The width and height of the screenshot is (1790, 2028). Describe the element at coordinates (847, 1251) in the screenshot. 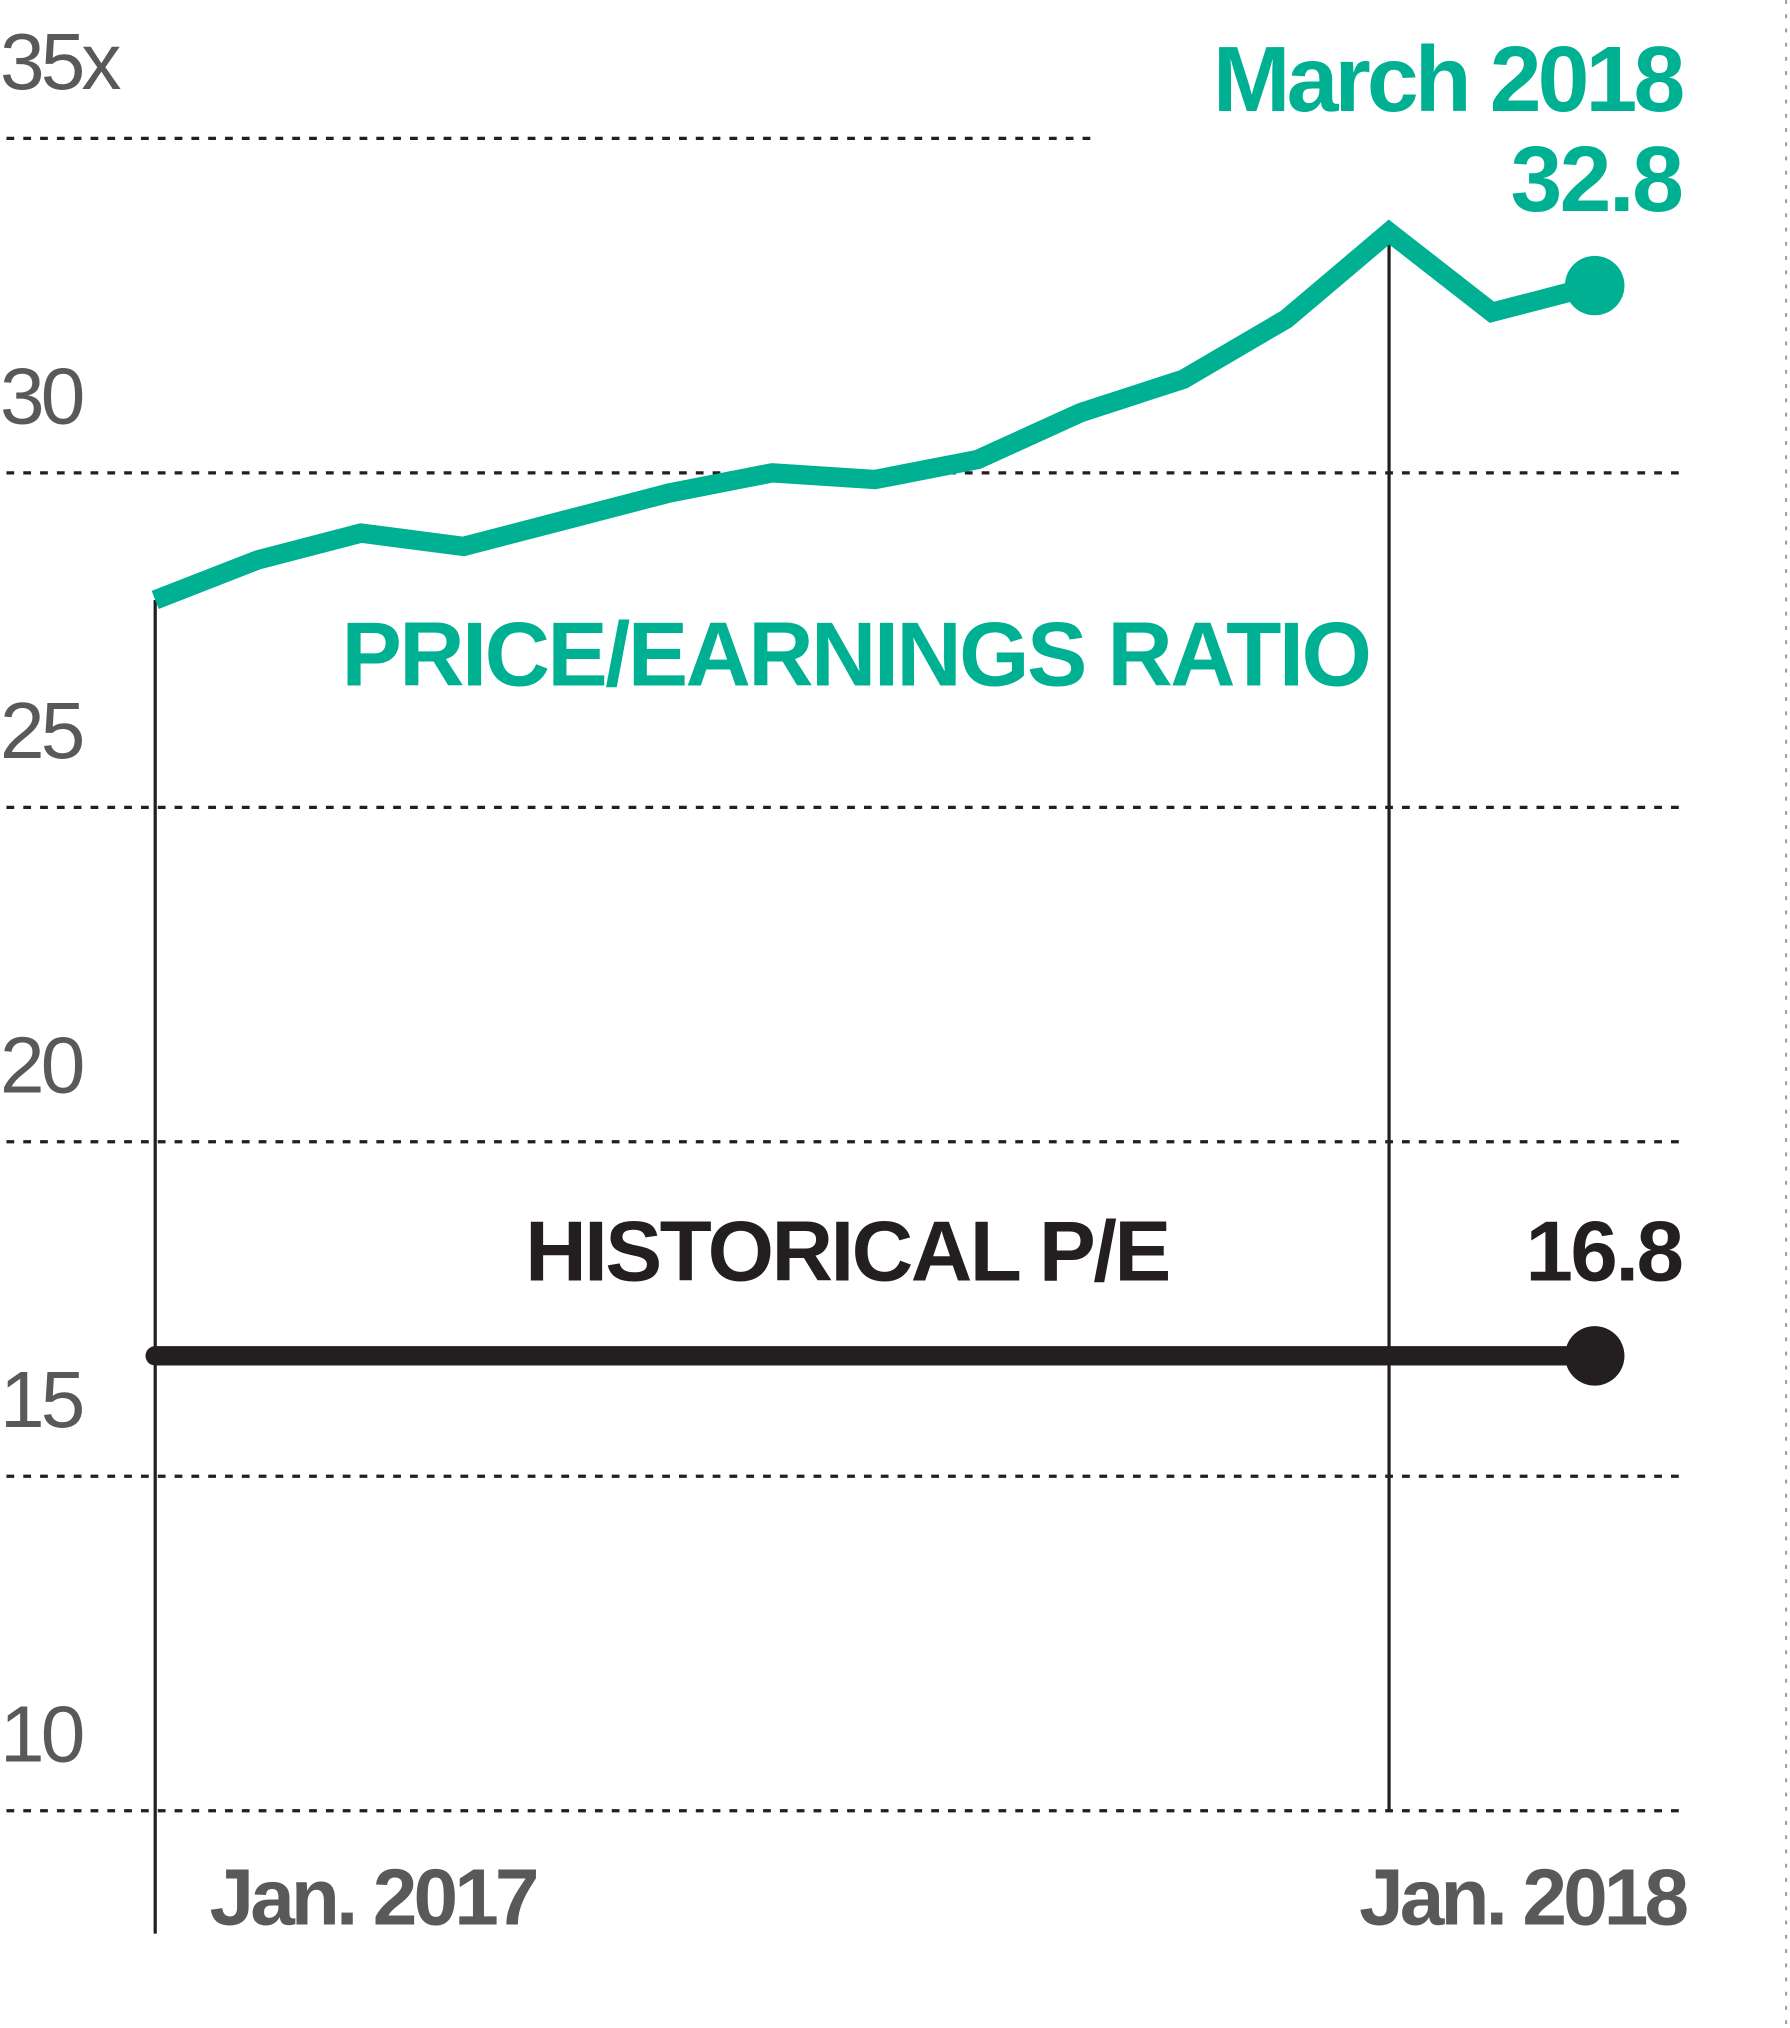

I see `series-label: HISTORICAL P/E` at that location.